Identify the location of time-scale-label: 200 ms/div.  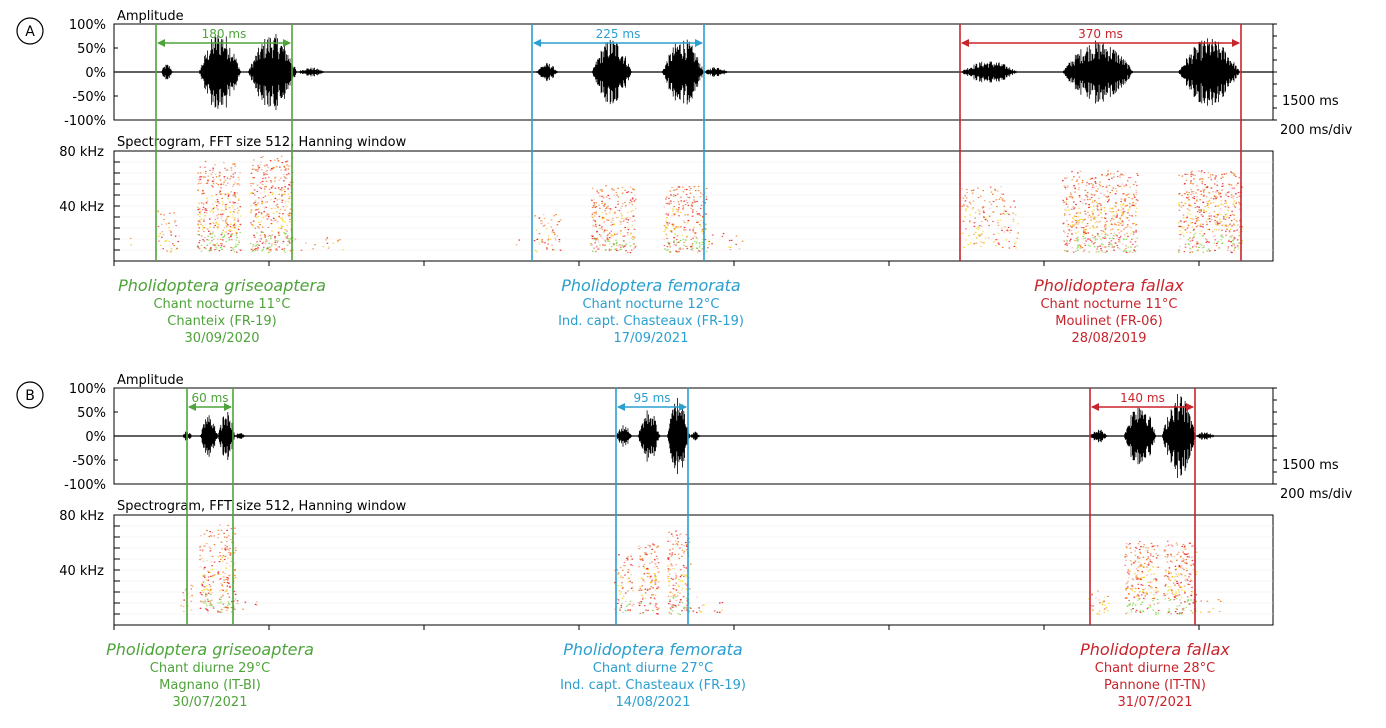
(1316, 130).